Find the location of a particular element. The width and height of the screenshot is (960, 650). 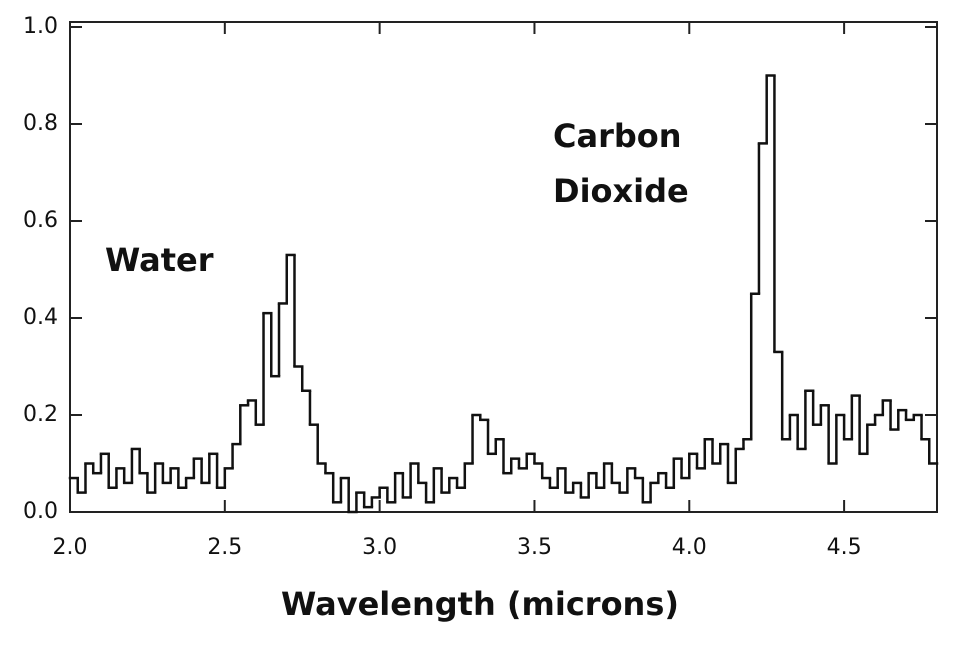

annotation: Carbon is located at coordinates (617, 136).